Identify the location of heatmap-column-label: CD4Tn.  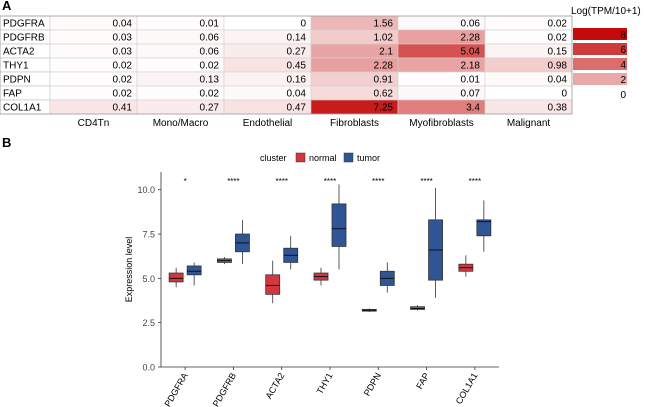
(94, 123).